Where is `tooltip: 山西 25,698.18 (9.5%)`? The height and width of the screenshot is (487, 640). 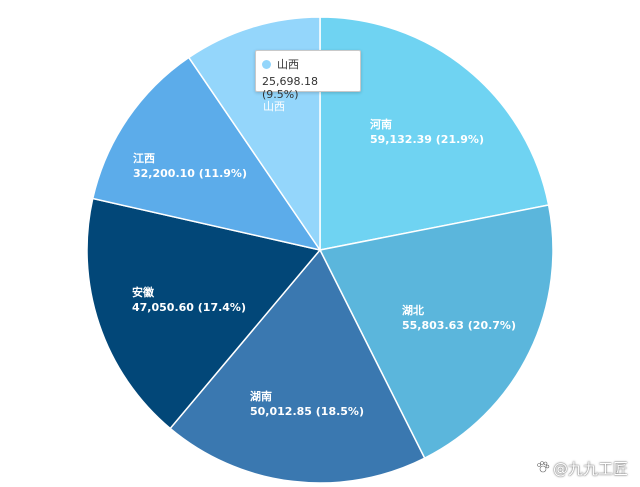 tooltip: 山西 25,698.18 (9.5%) is located at coordinates (308, 75).